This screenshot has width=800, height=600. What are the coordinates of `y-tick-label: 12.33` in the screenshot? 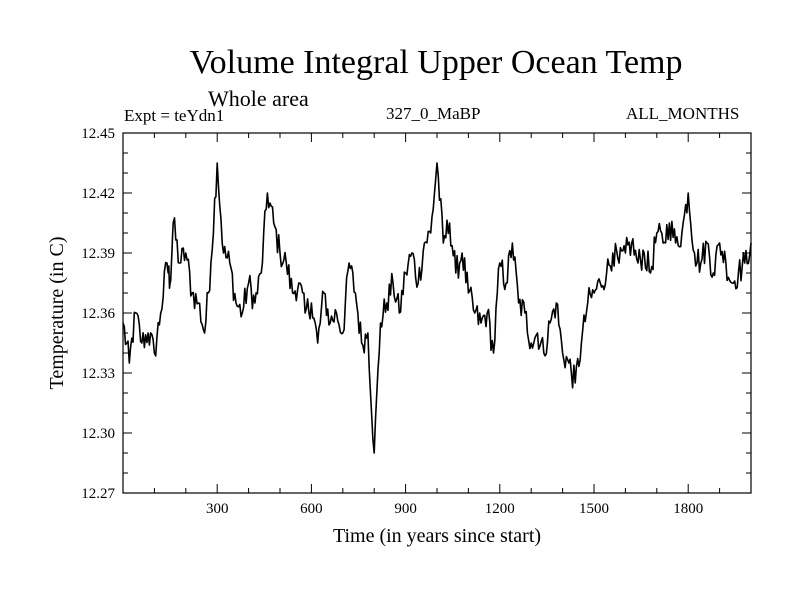 It's located at (98, 374).